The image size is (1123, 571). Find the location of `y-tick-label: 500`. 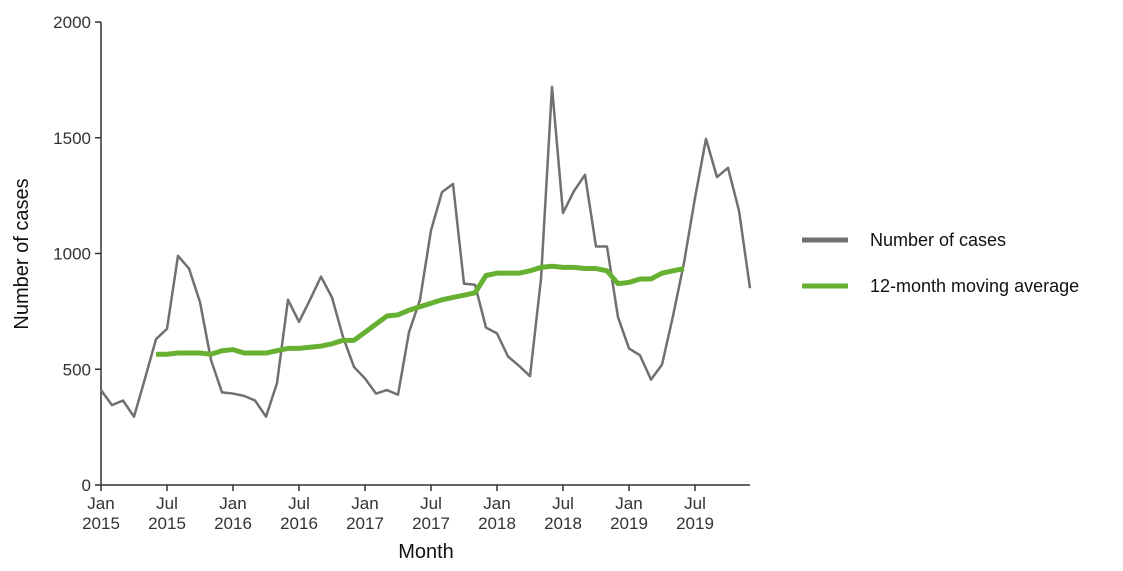

y-tick-label: 500 is located at coordinates (77, 369).